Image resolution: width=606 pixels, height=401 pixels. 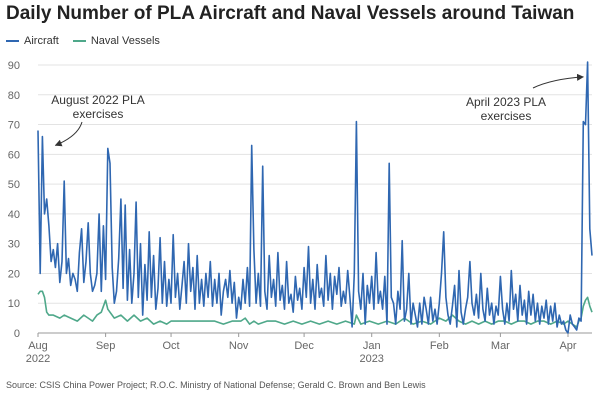 I want to click on y-tick-label: 60, so click(x=14, y=155).